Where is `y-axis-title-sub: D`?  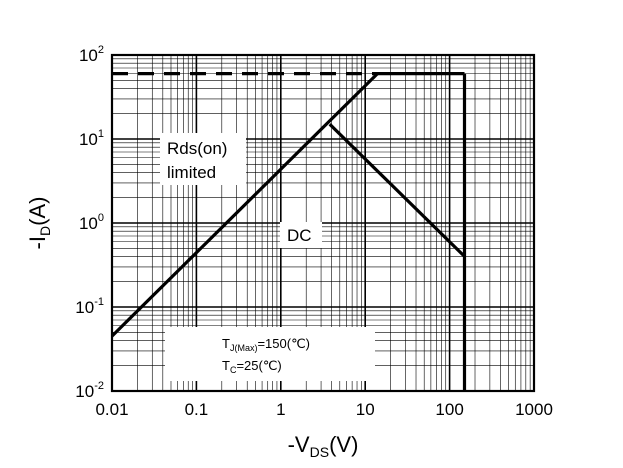 y-axis-title-sub: D is located at coordinates (45, 231).